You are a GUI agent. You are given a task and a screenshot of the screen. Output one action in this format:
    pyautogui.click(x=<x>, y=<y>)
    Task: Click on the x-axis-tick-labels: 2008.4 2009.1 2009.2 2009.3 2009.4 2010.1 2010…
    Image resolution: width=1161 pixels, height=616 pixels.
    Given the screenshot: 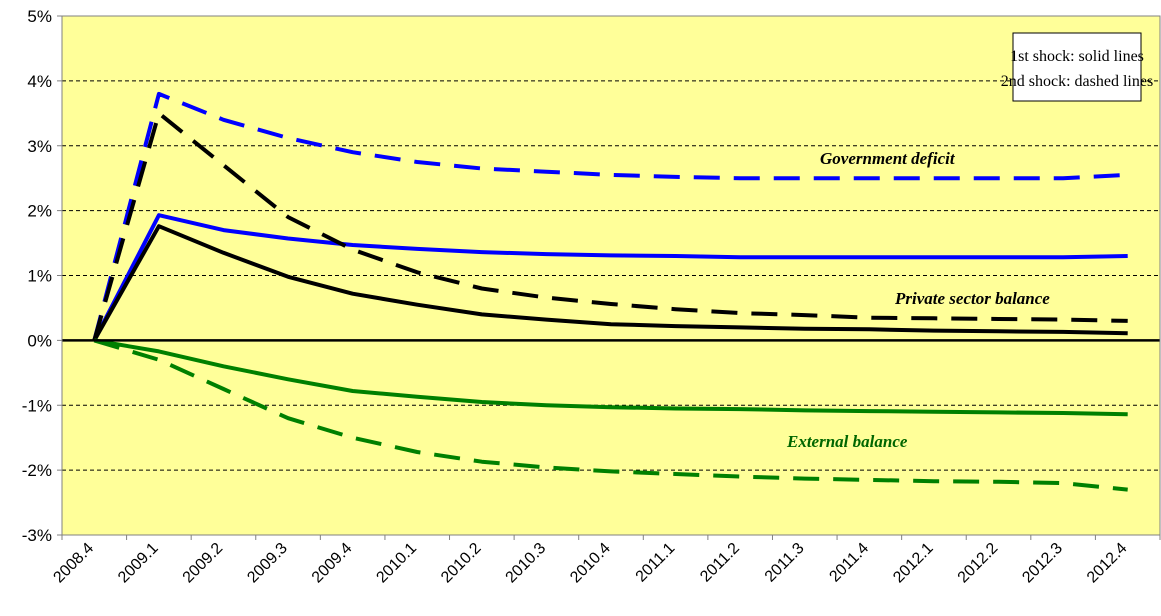 What is the action you would take?
    pyautogui.click(x=605, y=561)
    